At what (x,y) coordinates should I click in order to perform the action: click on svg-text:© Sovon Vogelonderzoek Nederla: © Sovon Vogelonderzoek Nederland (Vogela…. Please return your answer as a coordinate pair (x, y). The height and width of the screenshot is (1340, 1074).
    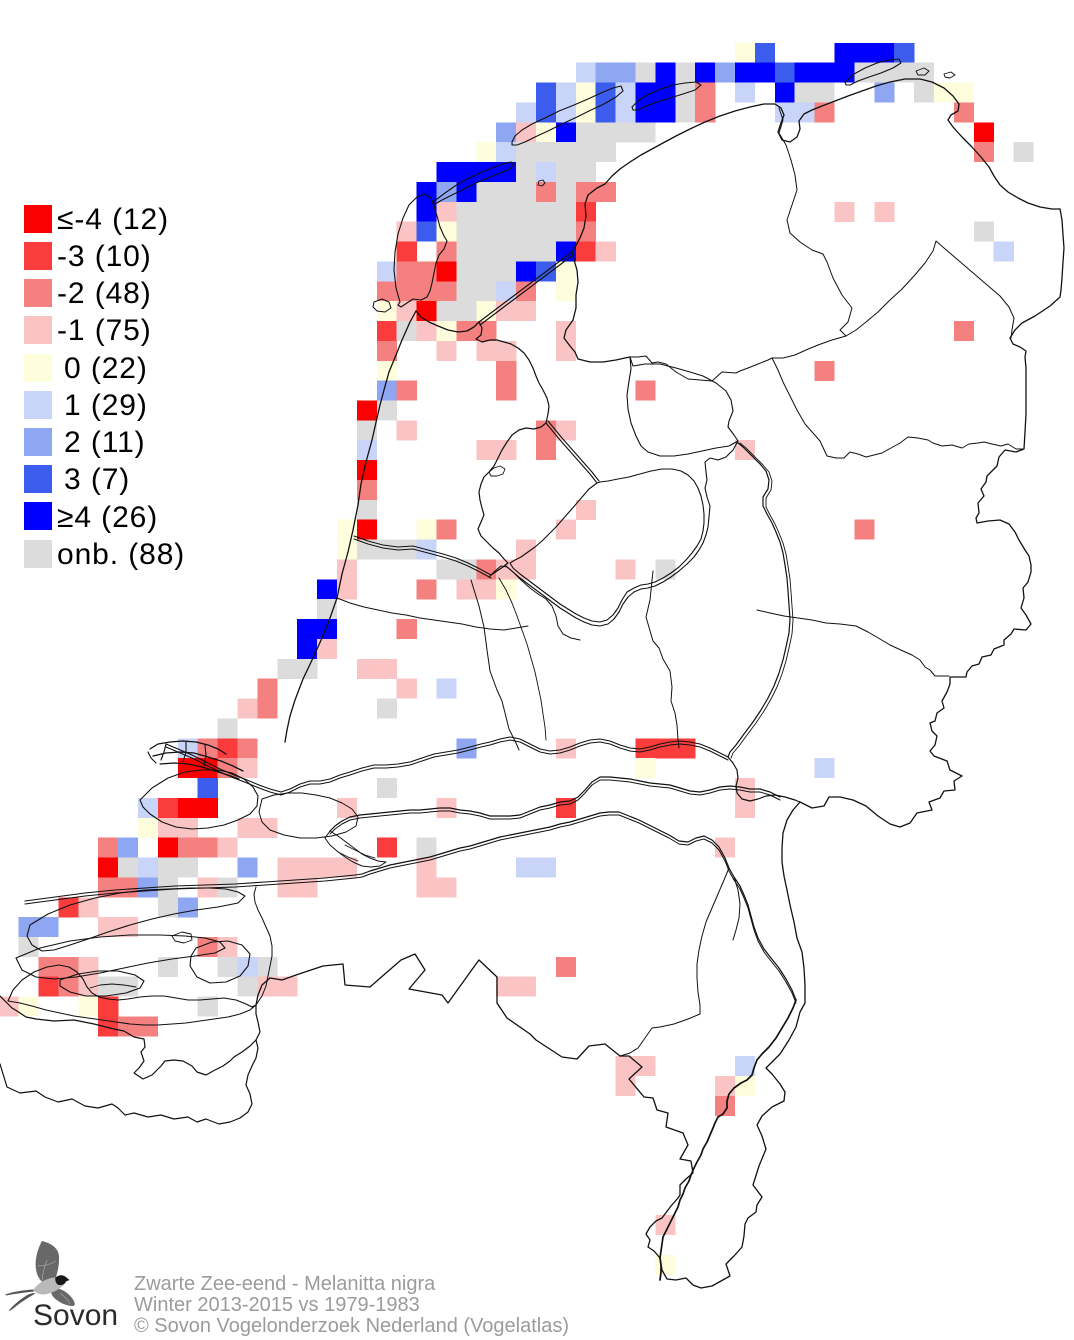
    Looking at the image, I should click on (351, 1326).